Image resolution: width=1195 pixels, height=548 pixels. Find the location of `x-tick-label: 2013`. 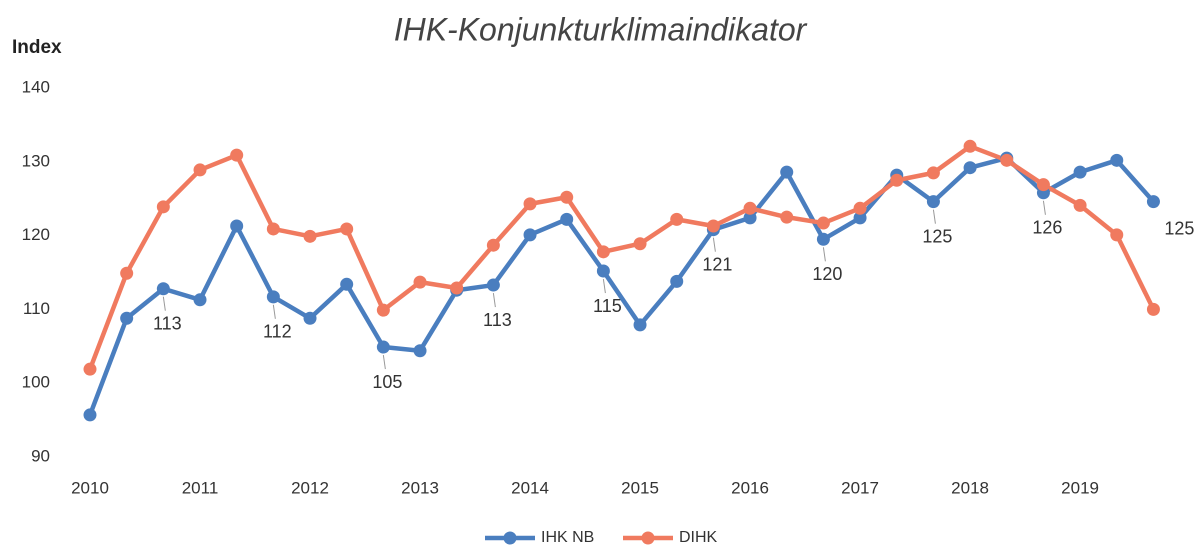

x-tick-label: 2013 is located at coordinates (420, 487).